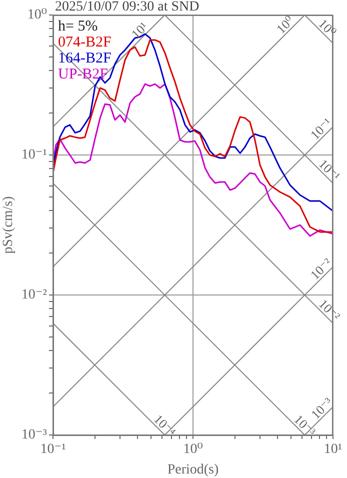 This screenshot has height=478, width=347. What do you see at coordinates (193, 470) in the screenshot?
I see `x-axis-title: Period(s)` at bounding box center [193, 470].